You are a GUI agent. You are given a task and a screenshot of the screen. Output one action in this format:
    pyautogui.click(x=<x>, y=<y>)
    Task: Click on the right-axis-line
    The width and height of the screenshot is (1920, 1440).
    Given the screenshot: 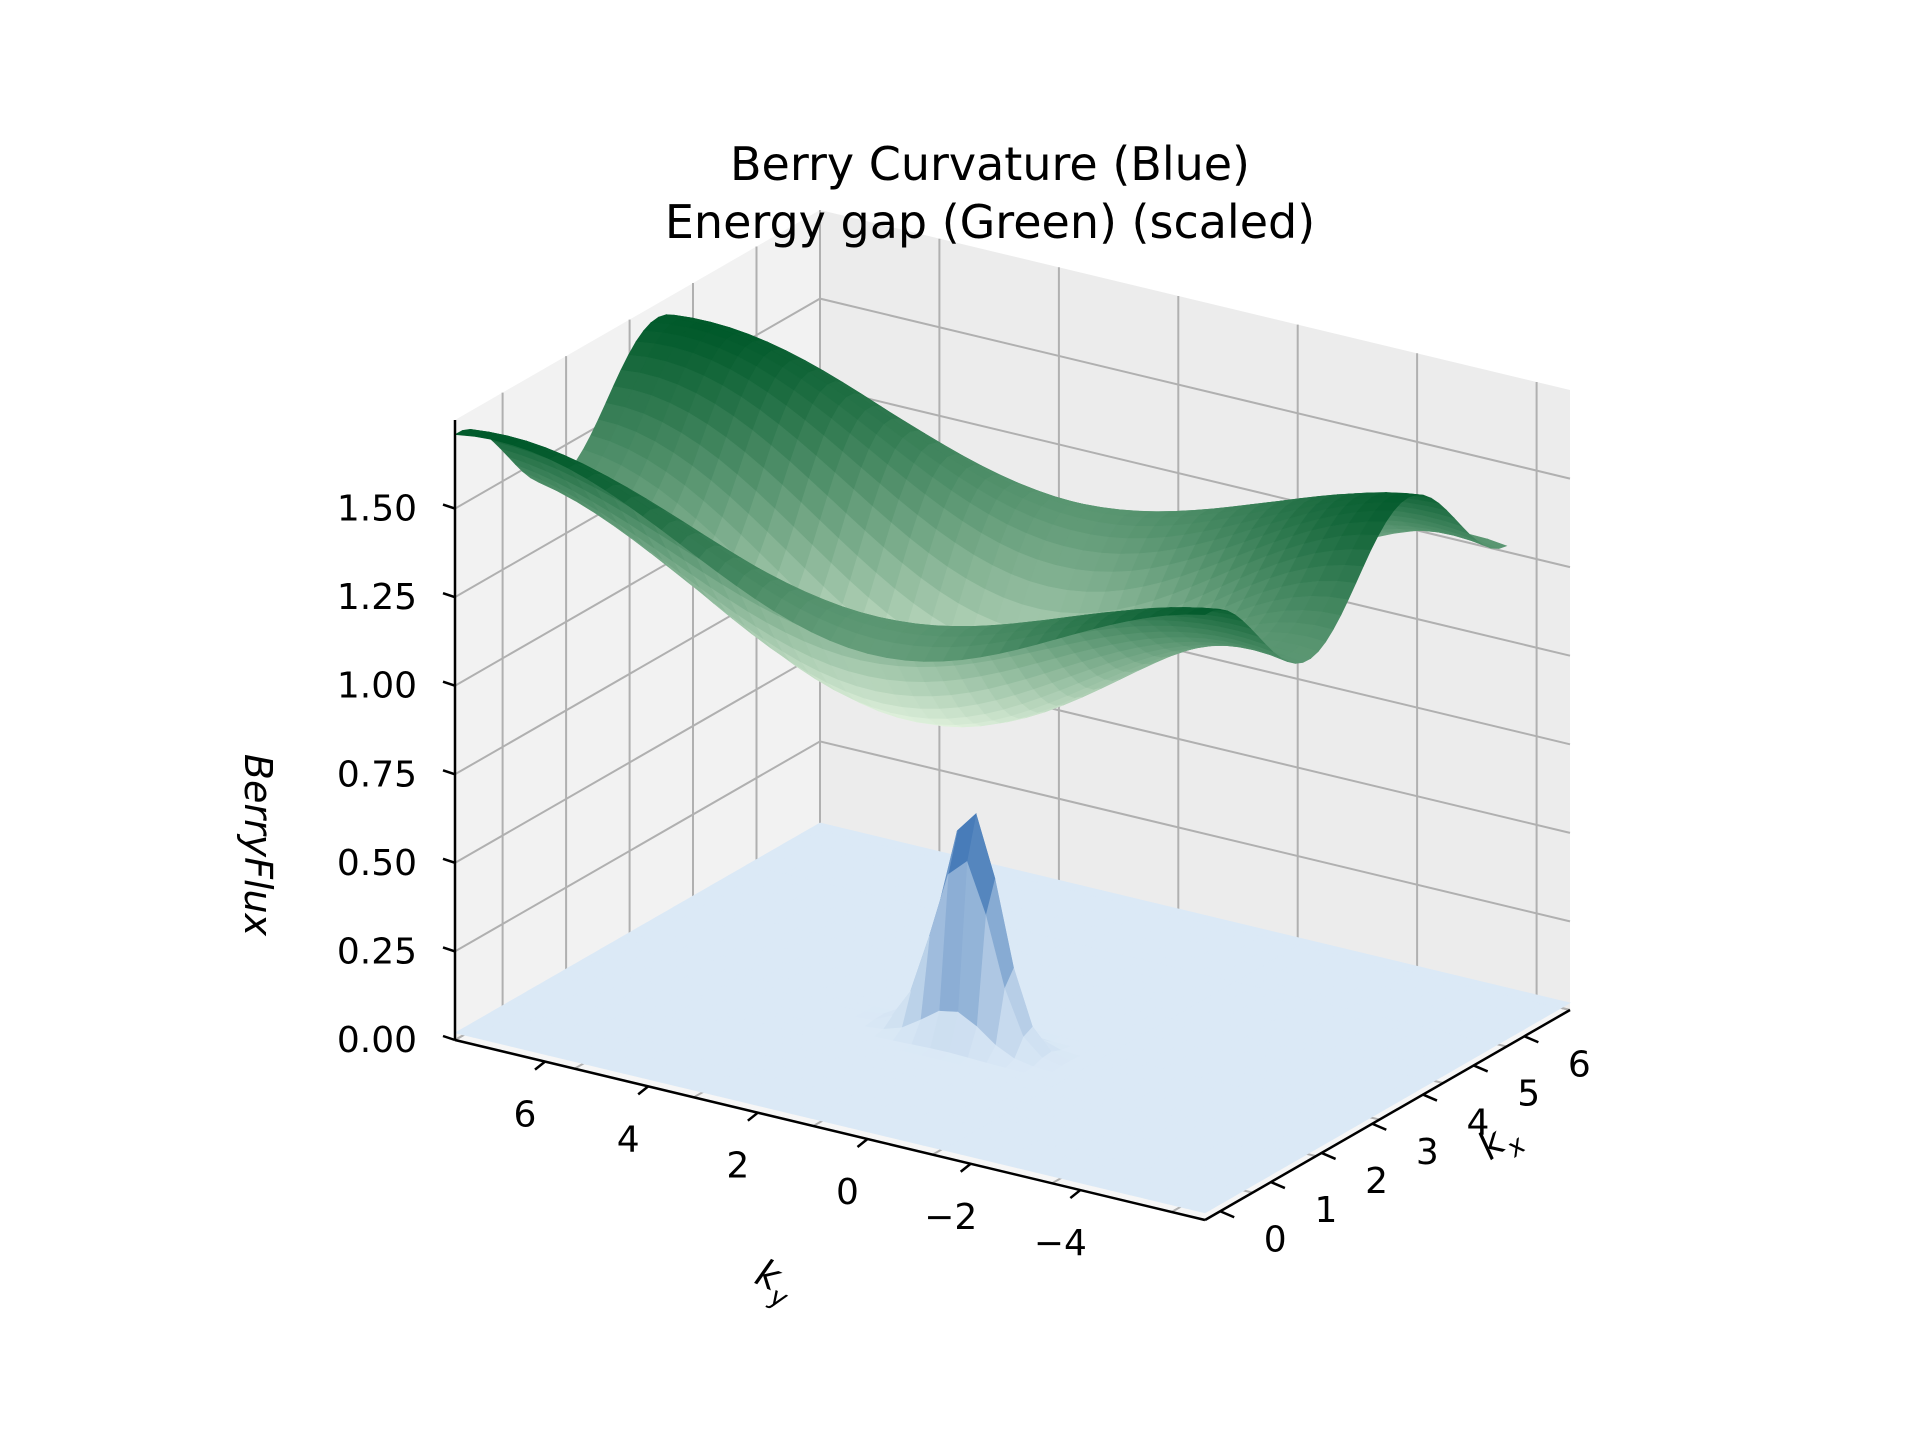 What is the action you would take?
    pyautogui.click(x=1387, y=1115)
    